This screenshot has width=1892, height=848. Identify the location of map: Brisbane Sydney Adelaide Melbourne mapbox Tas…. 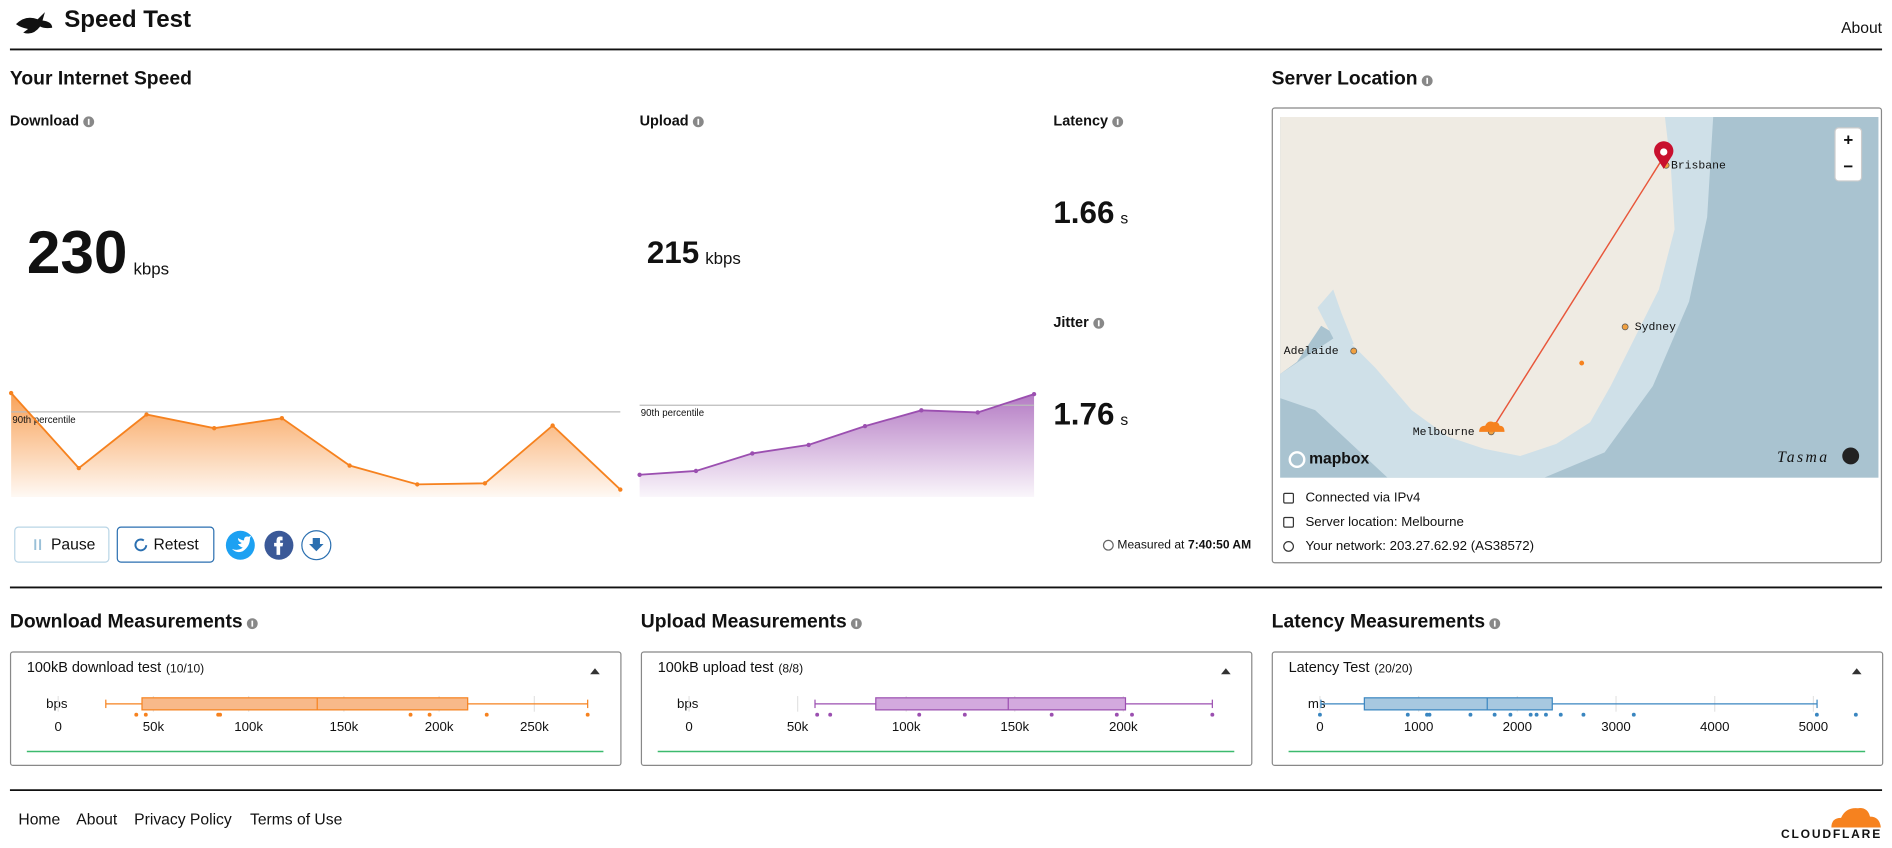
(1579, 297).